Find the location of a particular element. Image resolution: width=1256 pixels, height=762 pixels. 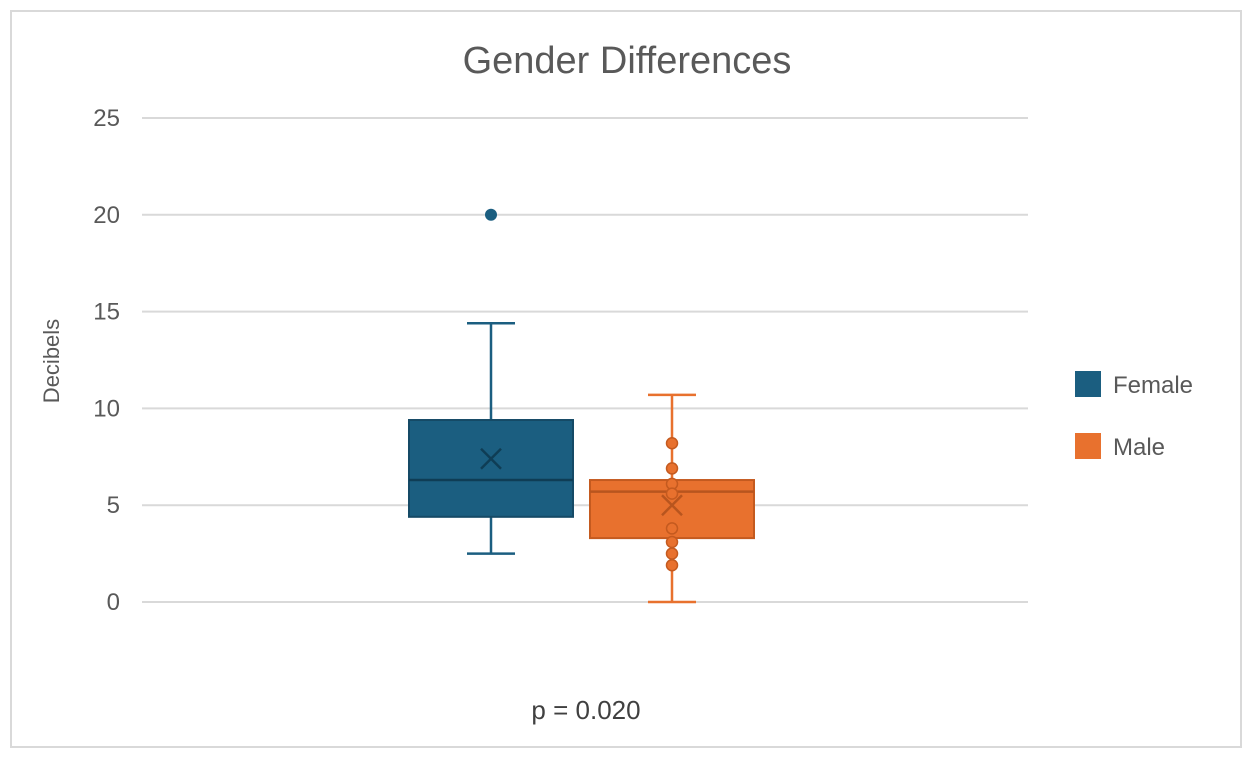

y-tick-label-15: 15 is located at coordinates (106, 312).